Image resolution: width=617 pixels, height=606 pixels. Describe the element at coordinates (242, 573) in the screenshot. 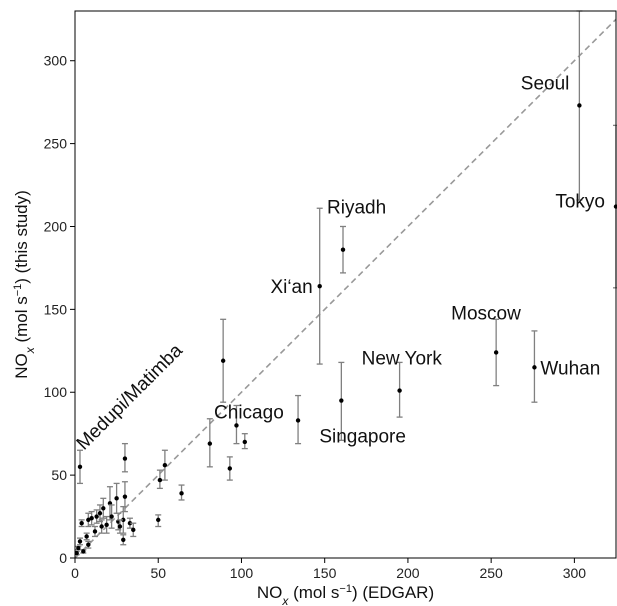

I see `x-tick-label-2: 100` at that location.